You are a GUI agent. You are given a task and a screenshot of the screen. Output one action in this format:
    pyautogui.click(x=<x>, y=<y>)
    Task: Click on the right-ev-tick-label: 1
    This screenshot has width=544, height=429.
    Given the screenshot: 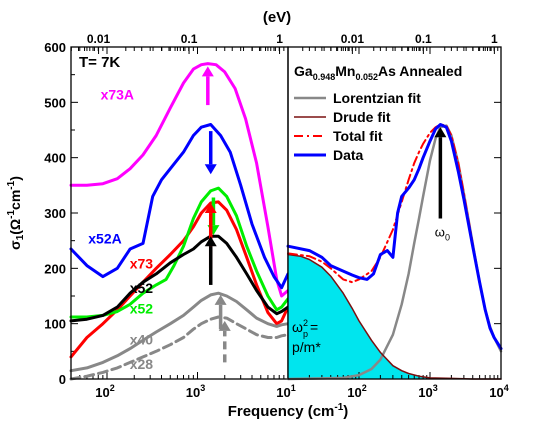 What is the action you would take?
    pyautogui.click(x=494, y=39)
    